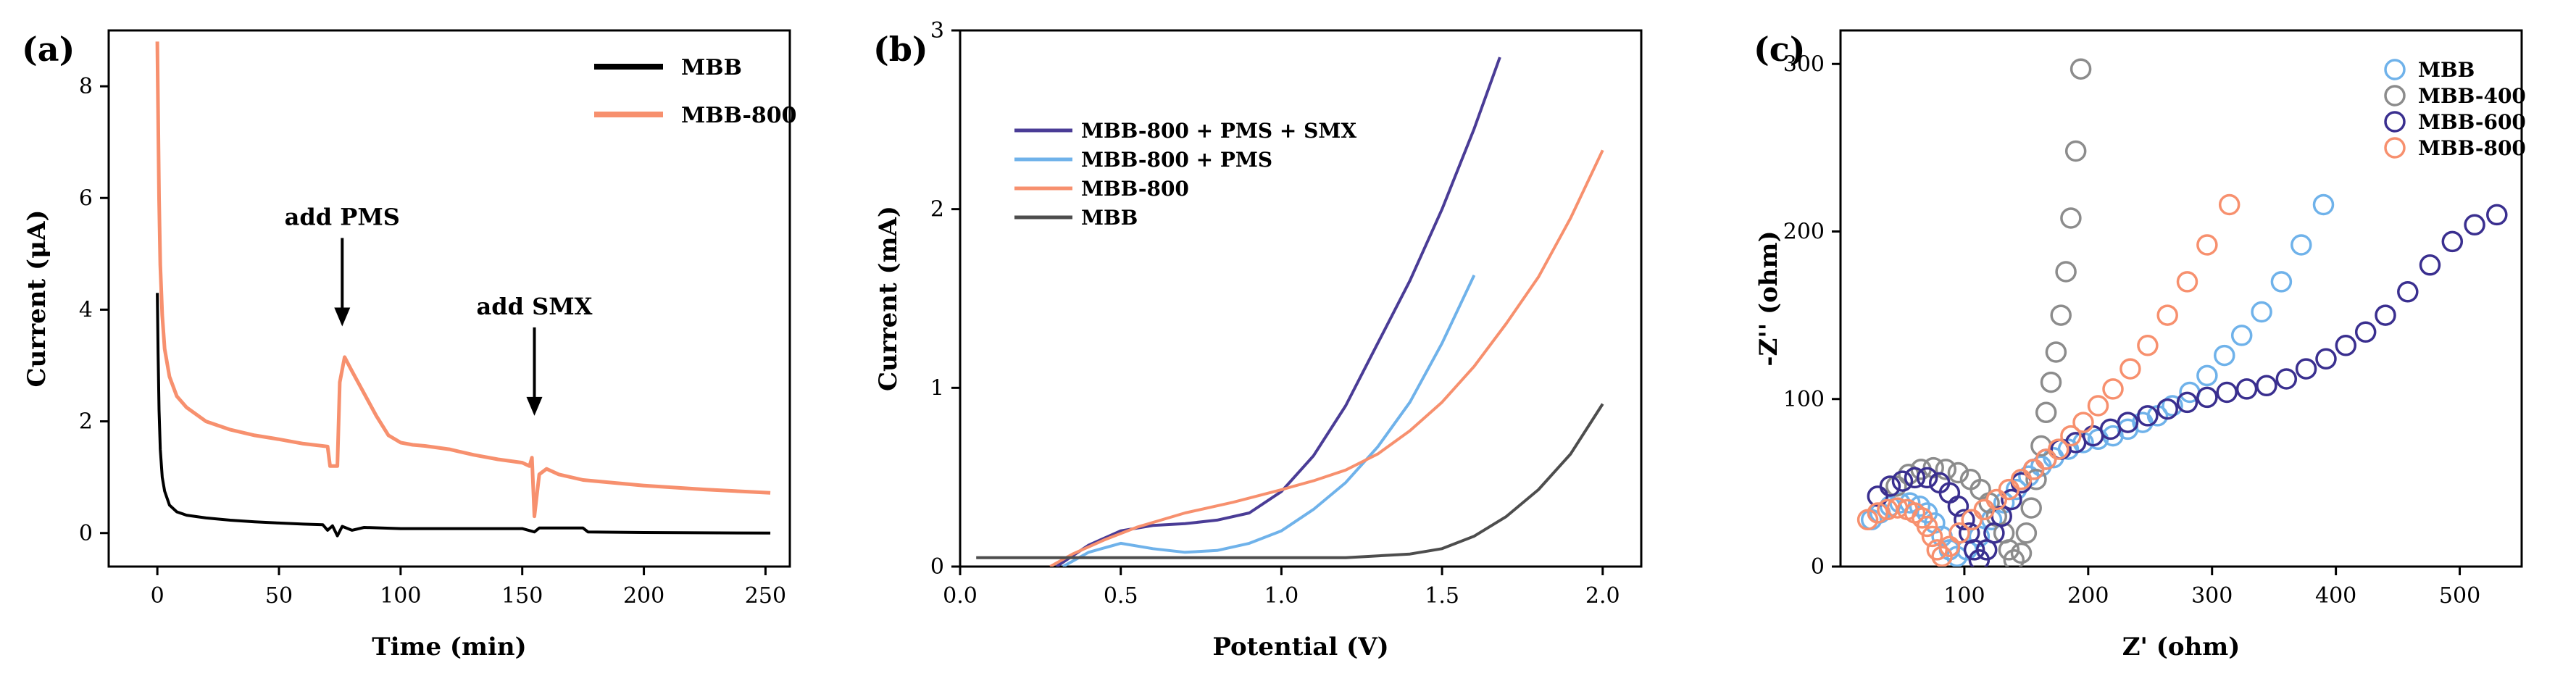 The height and width of the screenshot is (689, 2576). What do you see at coordinates (86, 198) in the screenshot?
I see `y-tick-label: 6` at bounding box center [86, 198].